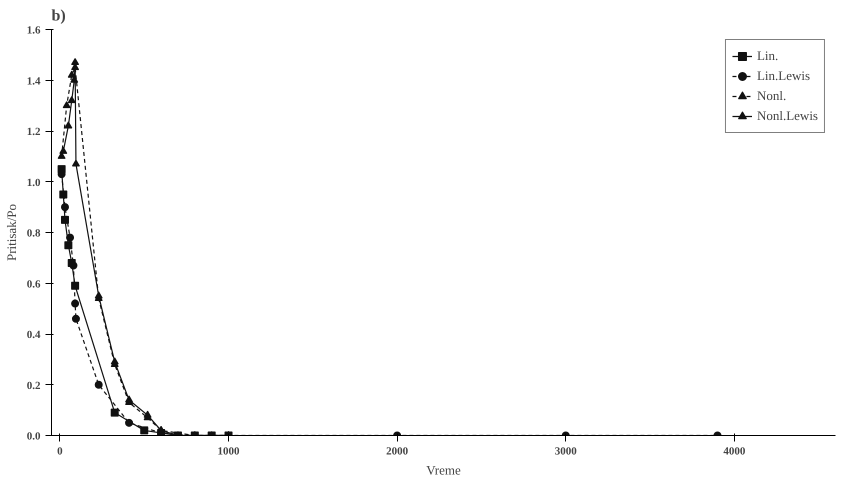 This screenshot has height=489, width=850. What do you see at coordinates (787, 116) in the screenshot?
I see `legend-label: Nonl.Lewis` at bounding box center [787, 116].